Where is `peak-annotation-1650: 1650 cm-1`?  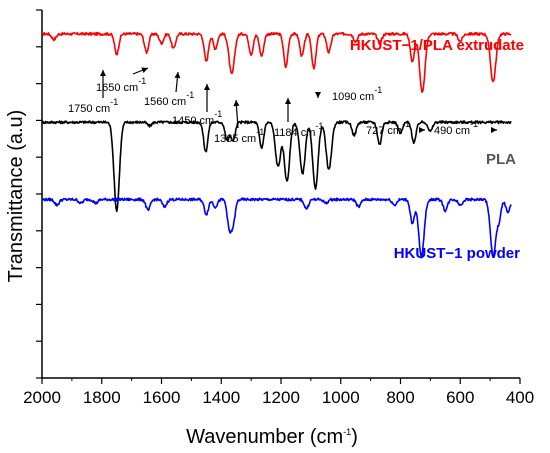
peak-annotation-1650: 1650 cm-1 is located at coordinates (121, 85).